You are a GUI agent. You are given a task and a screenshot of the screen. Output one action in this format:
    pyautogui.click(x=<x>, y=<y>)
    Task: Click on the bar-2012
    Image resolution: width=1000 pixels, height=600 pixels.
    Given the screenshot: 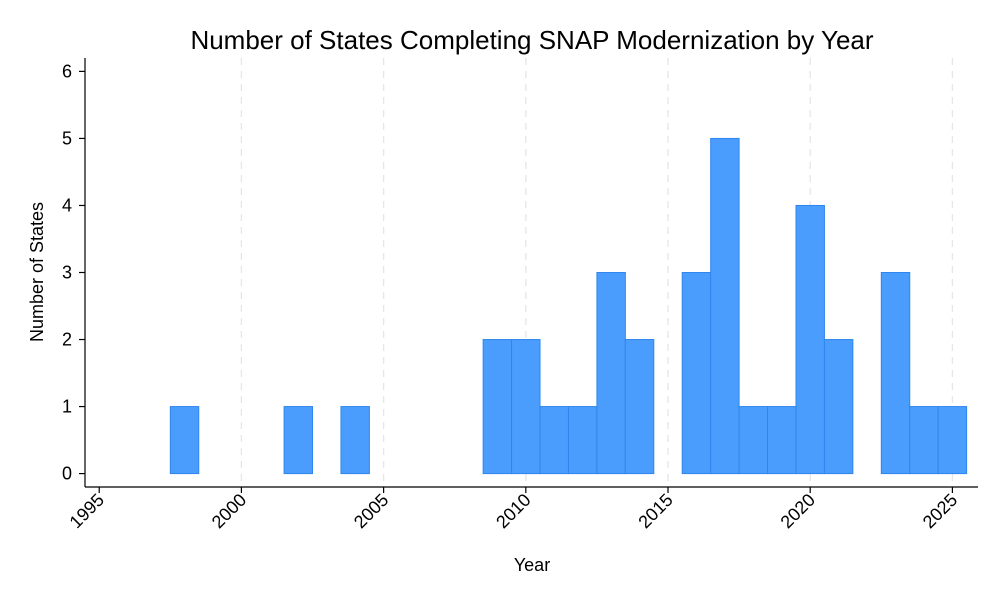 What is the action you would take?
    pyautogui.click(x=582, y=440)
    